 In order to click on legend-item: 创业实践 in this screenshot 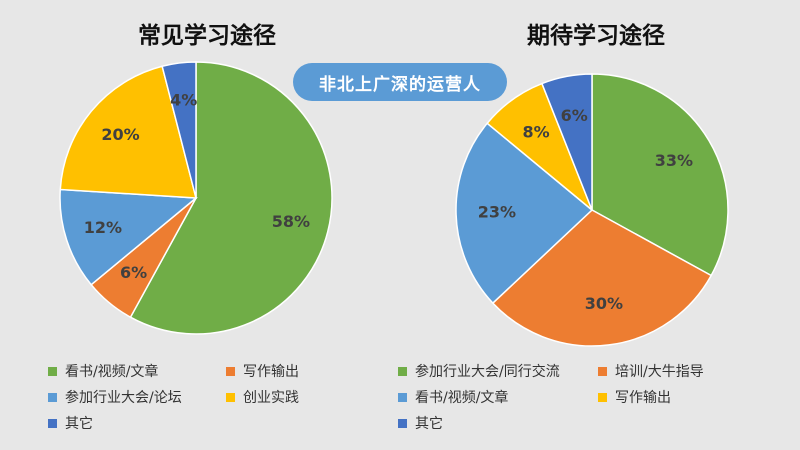, I will do `click(262, 397)`.